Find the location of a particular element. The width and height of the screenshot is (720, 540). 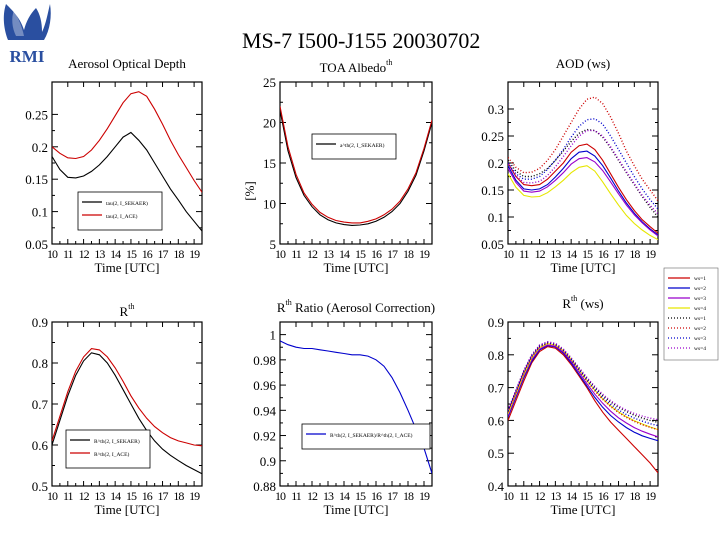

chart-title-main: TOA Albedo is located at coordinates (353, 67).